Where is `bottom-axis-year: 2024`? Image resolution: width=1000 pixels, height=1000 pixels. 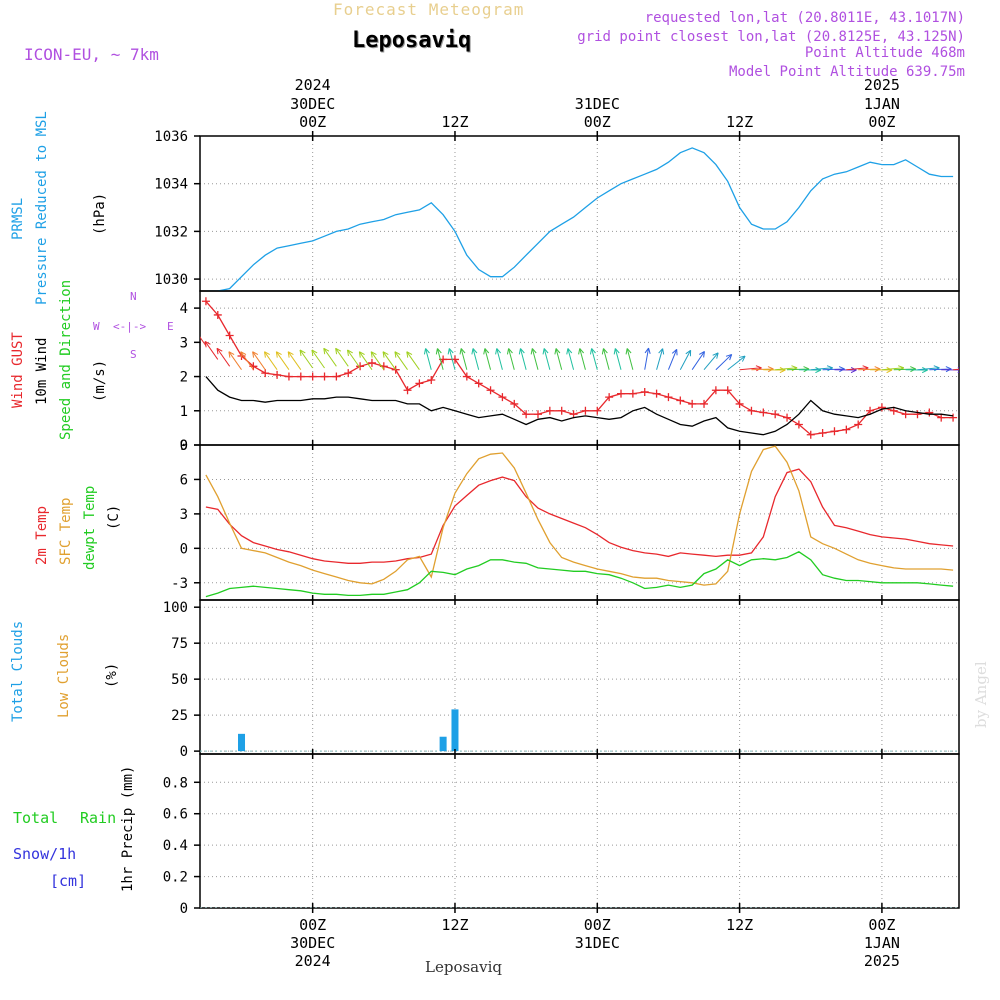 bottom-axis-year: 2024 is located at coordinates (313, 961).